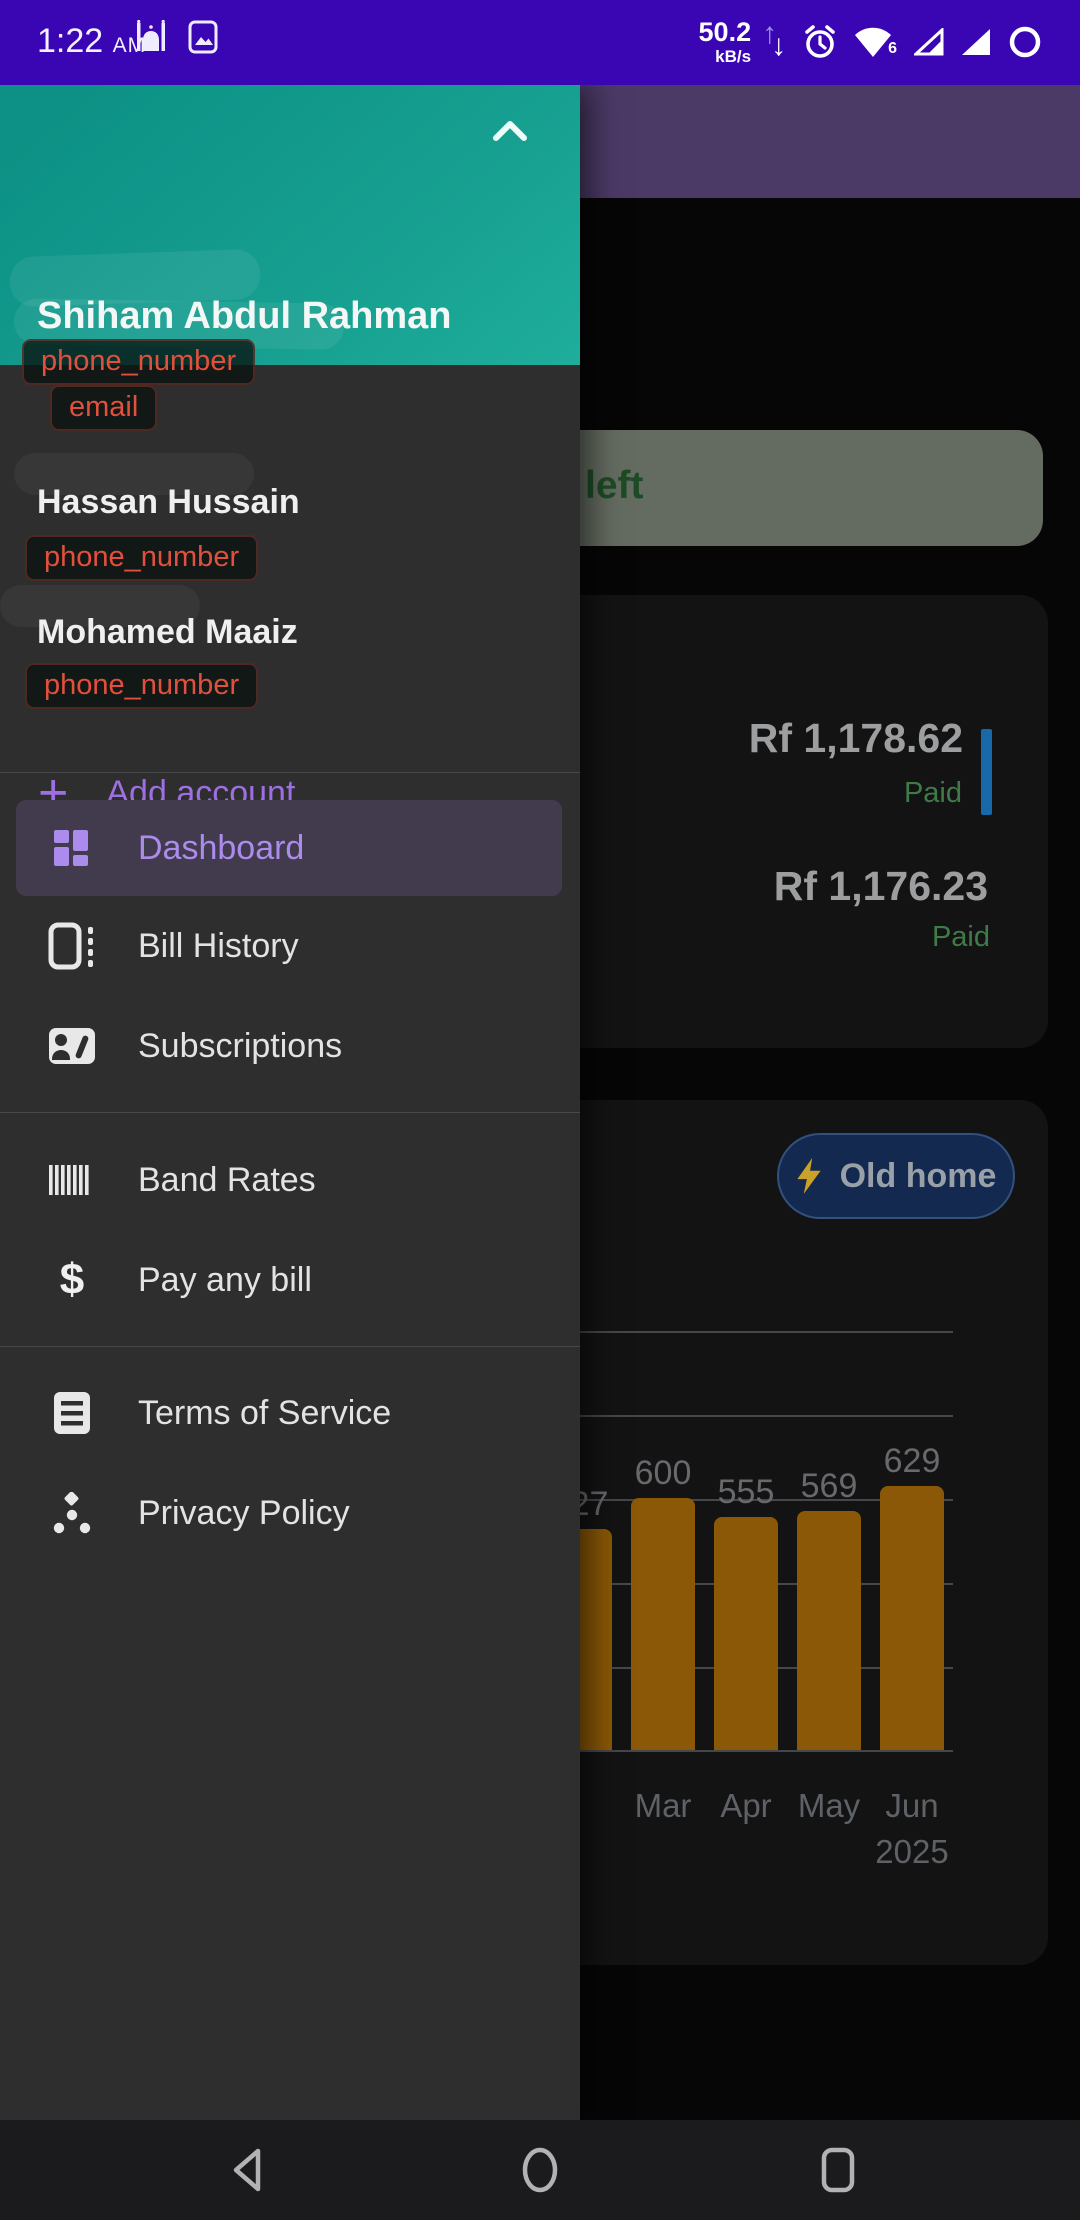  I want to click on bill-amount: Rf 1,178.62, so click(855, 738).